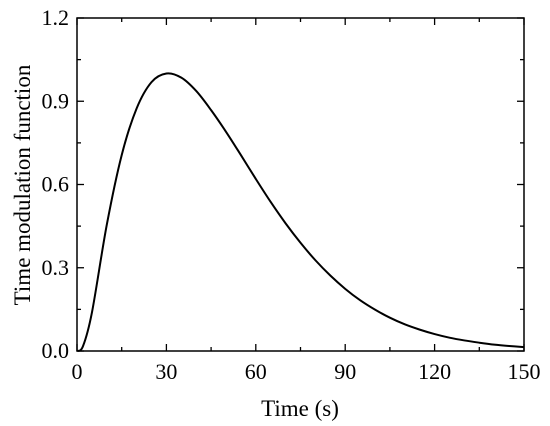 The width and height of the screenshot is (550, 426). Describe the element at coordinates (56, 100) in the screenshot. I see `y-tick-label: 0.9` at that location.